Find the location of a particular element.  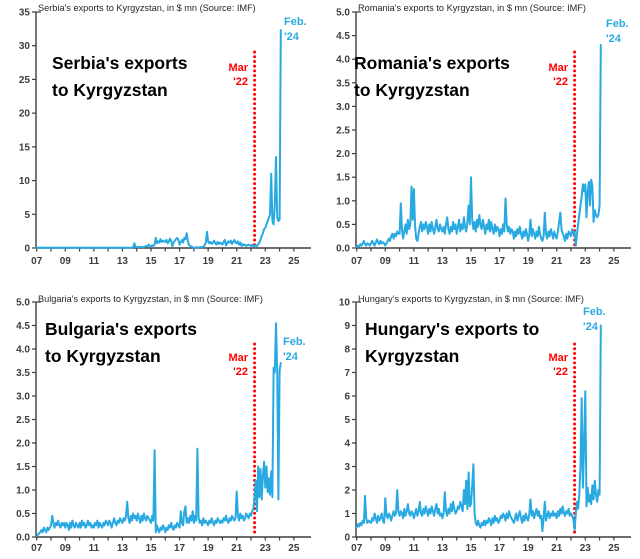

y-tick-label: 7 is located at coordinates (347, 373).